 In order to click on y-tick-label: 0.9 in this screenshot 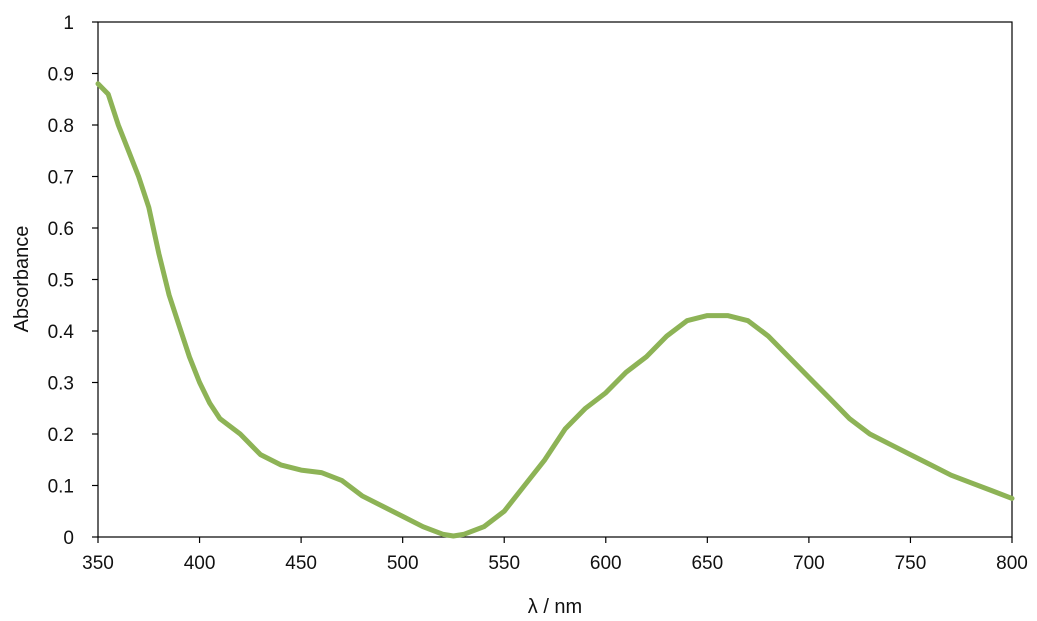, I will do `click(61, 75)`.